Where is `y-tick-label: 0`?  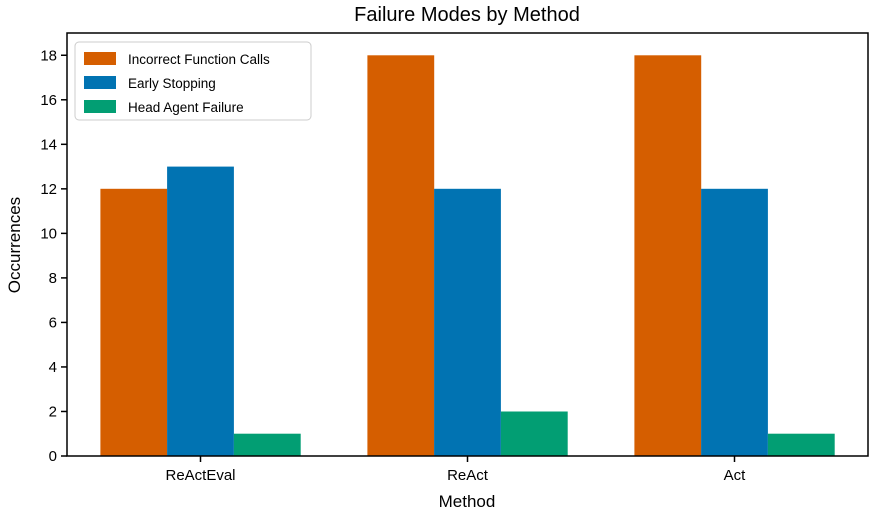 y-tick-label: 0 is located at coordinates (53, 456).